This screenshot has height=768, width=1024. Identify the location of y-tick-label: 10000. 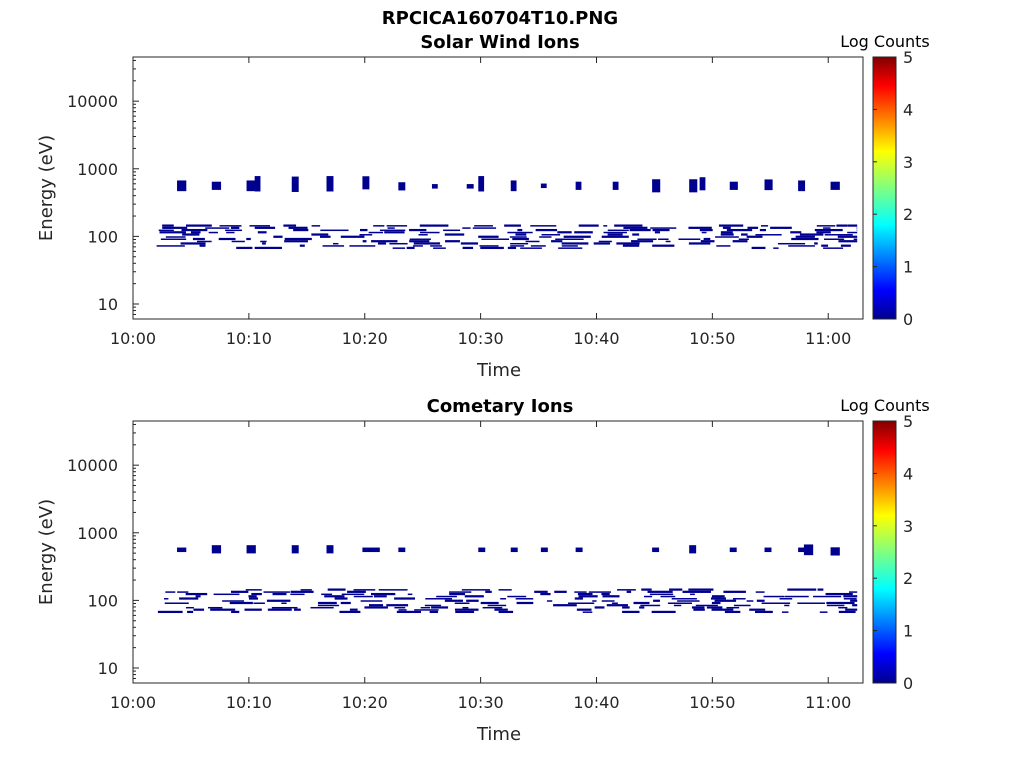
(92, 465).